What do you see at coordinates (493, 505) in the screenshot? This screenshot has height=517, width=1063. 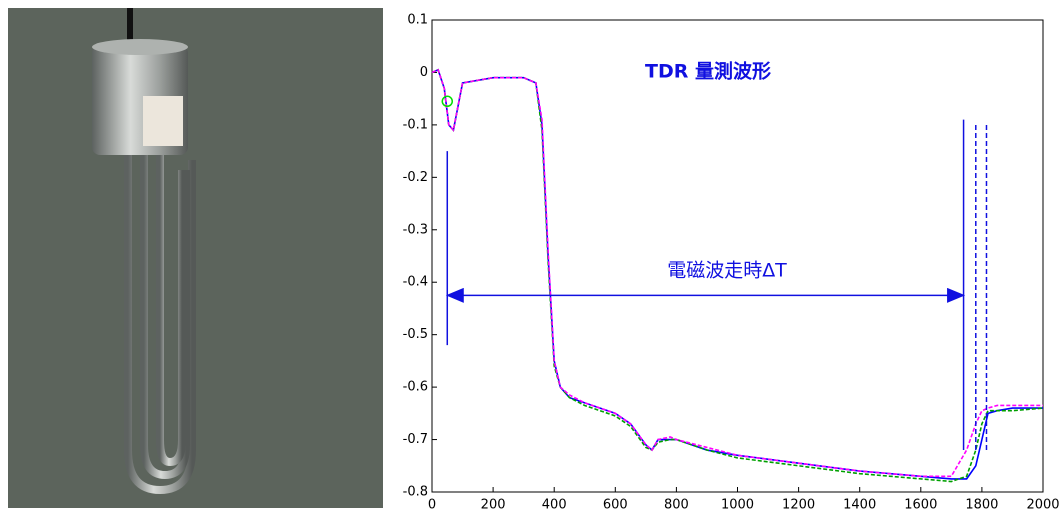 I see `x-tick-label: 200` at bounding box center [493, 505].